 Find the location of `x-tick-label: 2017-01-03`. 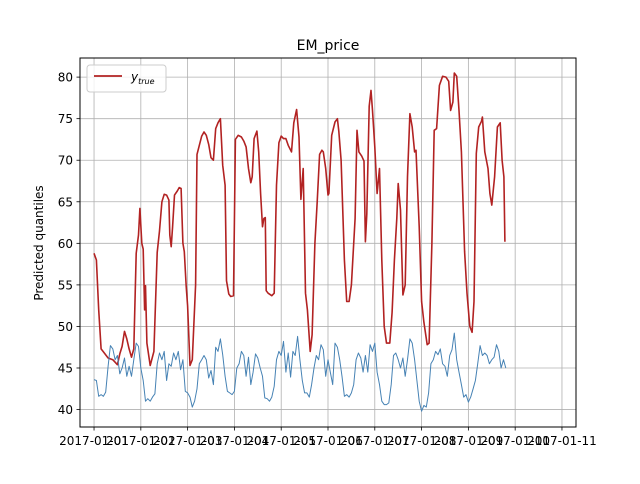

x-tick-label: 2017-01-03 is located at coordinates (188, 441).